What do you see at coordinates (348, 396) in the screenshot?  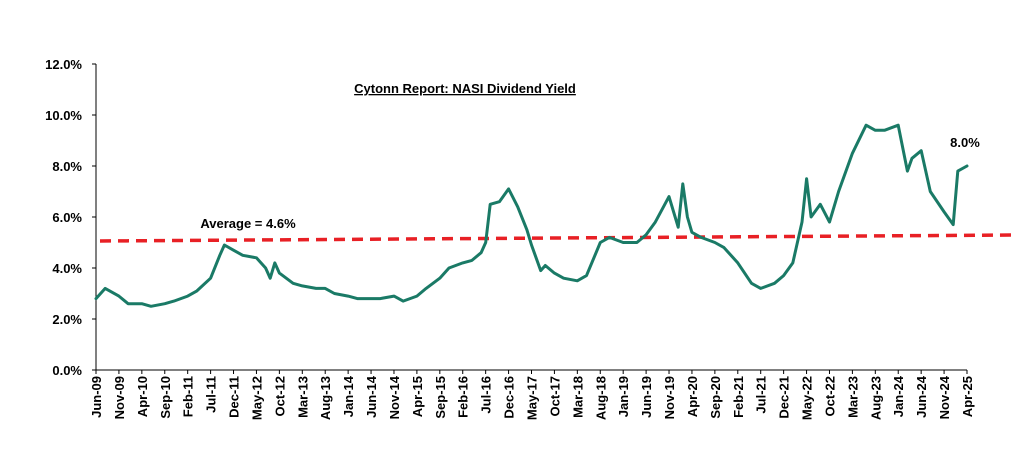 I see `x-tick-label: Jan-14` at bounding box center [348, 396].